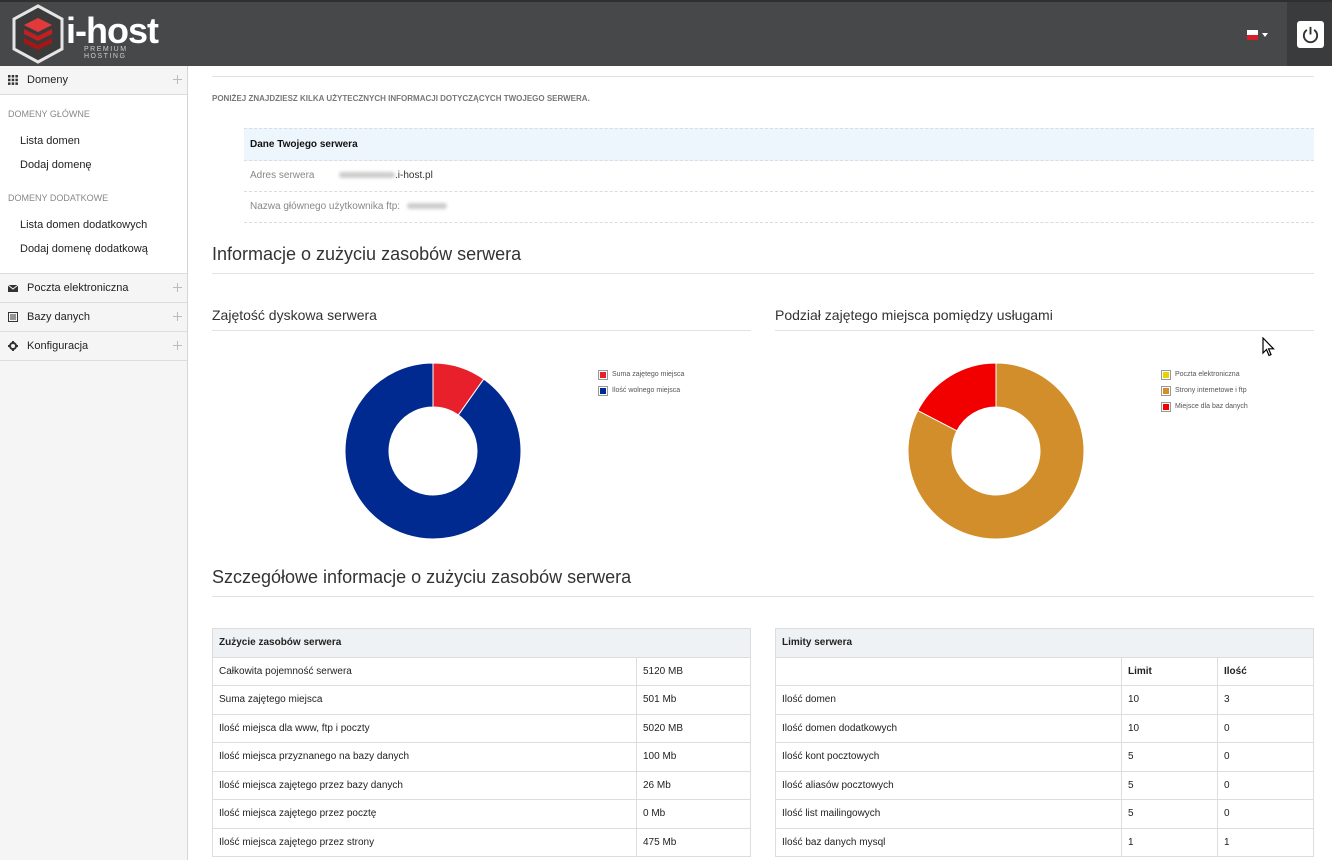 Image resolution: width=1332 pixels, height=860 pixels. What do you see at coordinates (433, 451) in the screenshot?
I see `disk-usage-donut-chart` at bounding box center [433, 451].